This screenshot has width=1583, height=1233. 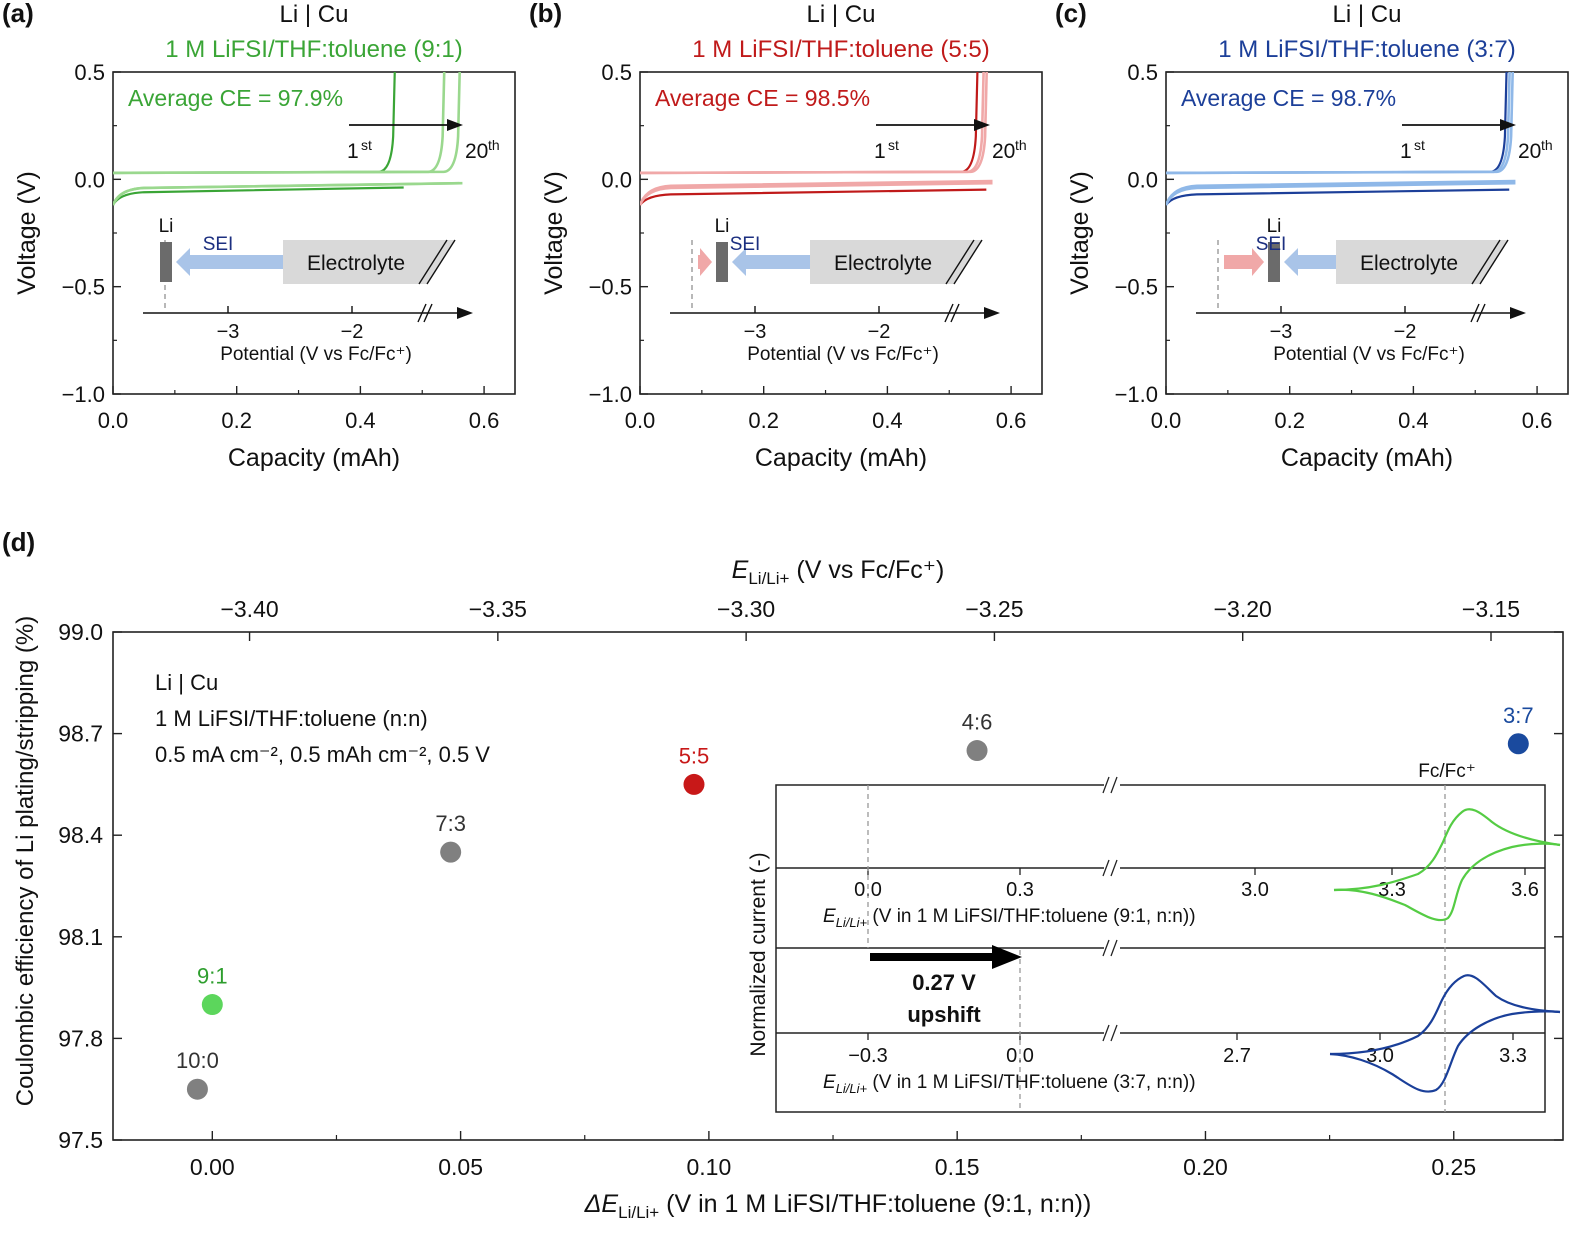 What do you see at coordinates (1513, 1056) in the screenshot?
I see `inset-bottom-tick-label: 3.3` at bounding box center [1513, 1056].